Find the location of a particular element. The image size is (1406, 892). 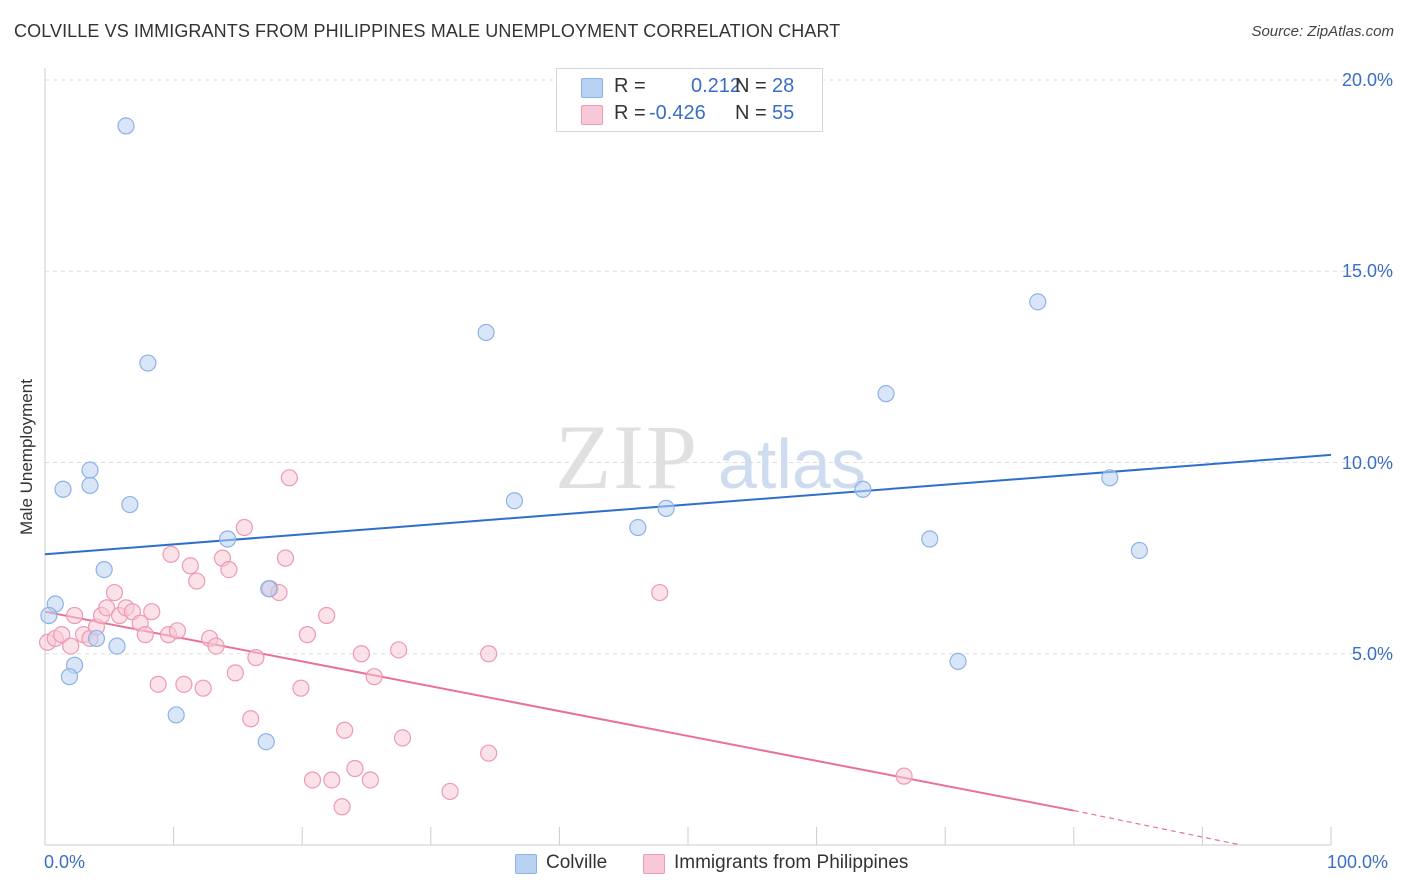

bottom-legend-swatch-philippines is located at coordinates (654, 864).